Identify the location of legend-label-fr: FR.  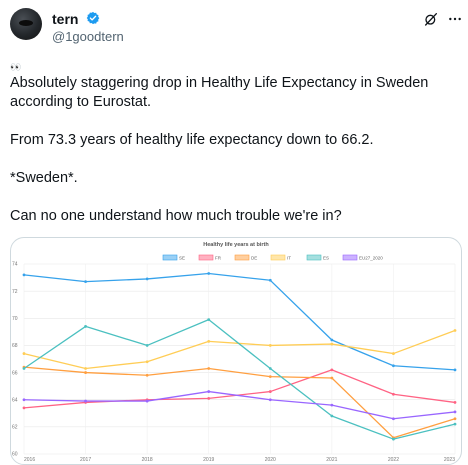
(218, 257).